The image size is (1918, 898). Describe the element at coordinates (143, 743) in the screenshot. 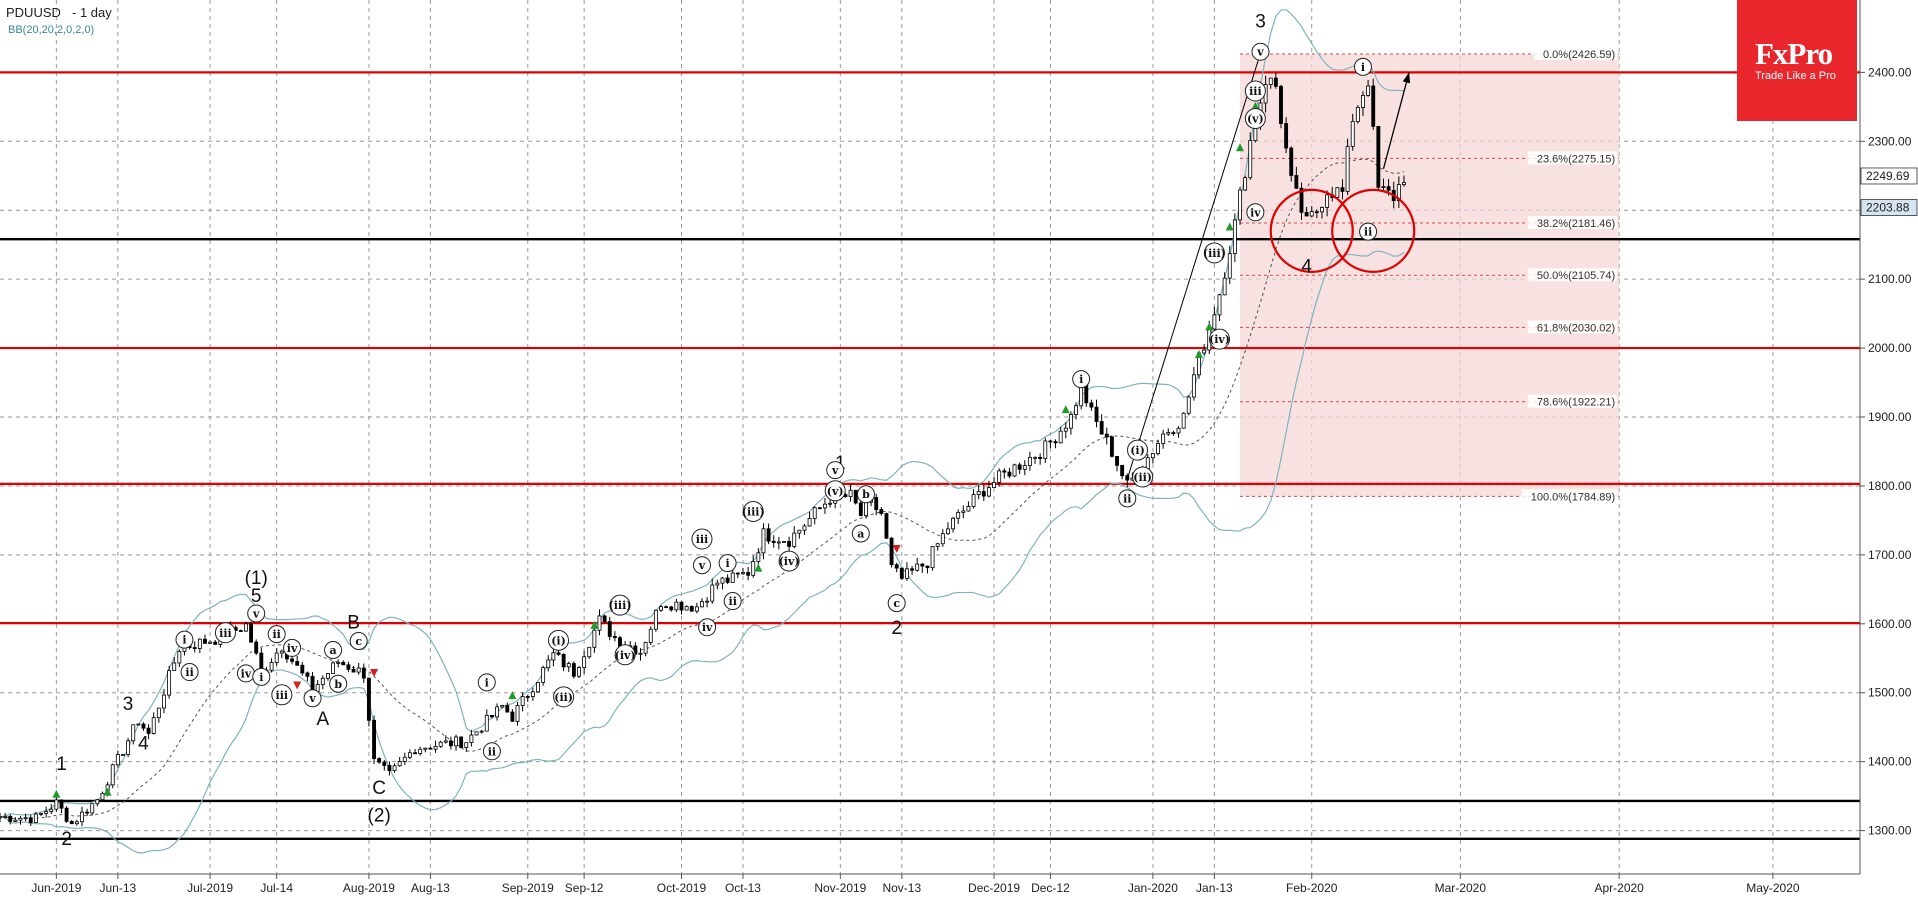

I see `wave-label: 4` at that location.